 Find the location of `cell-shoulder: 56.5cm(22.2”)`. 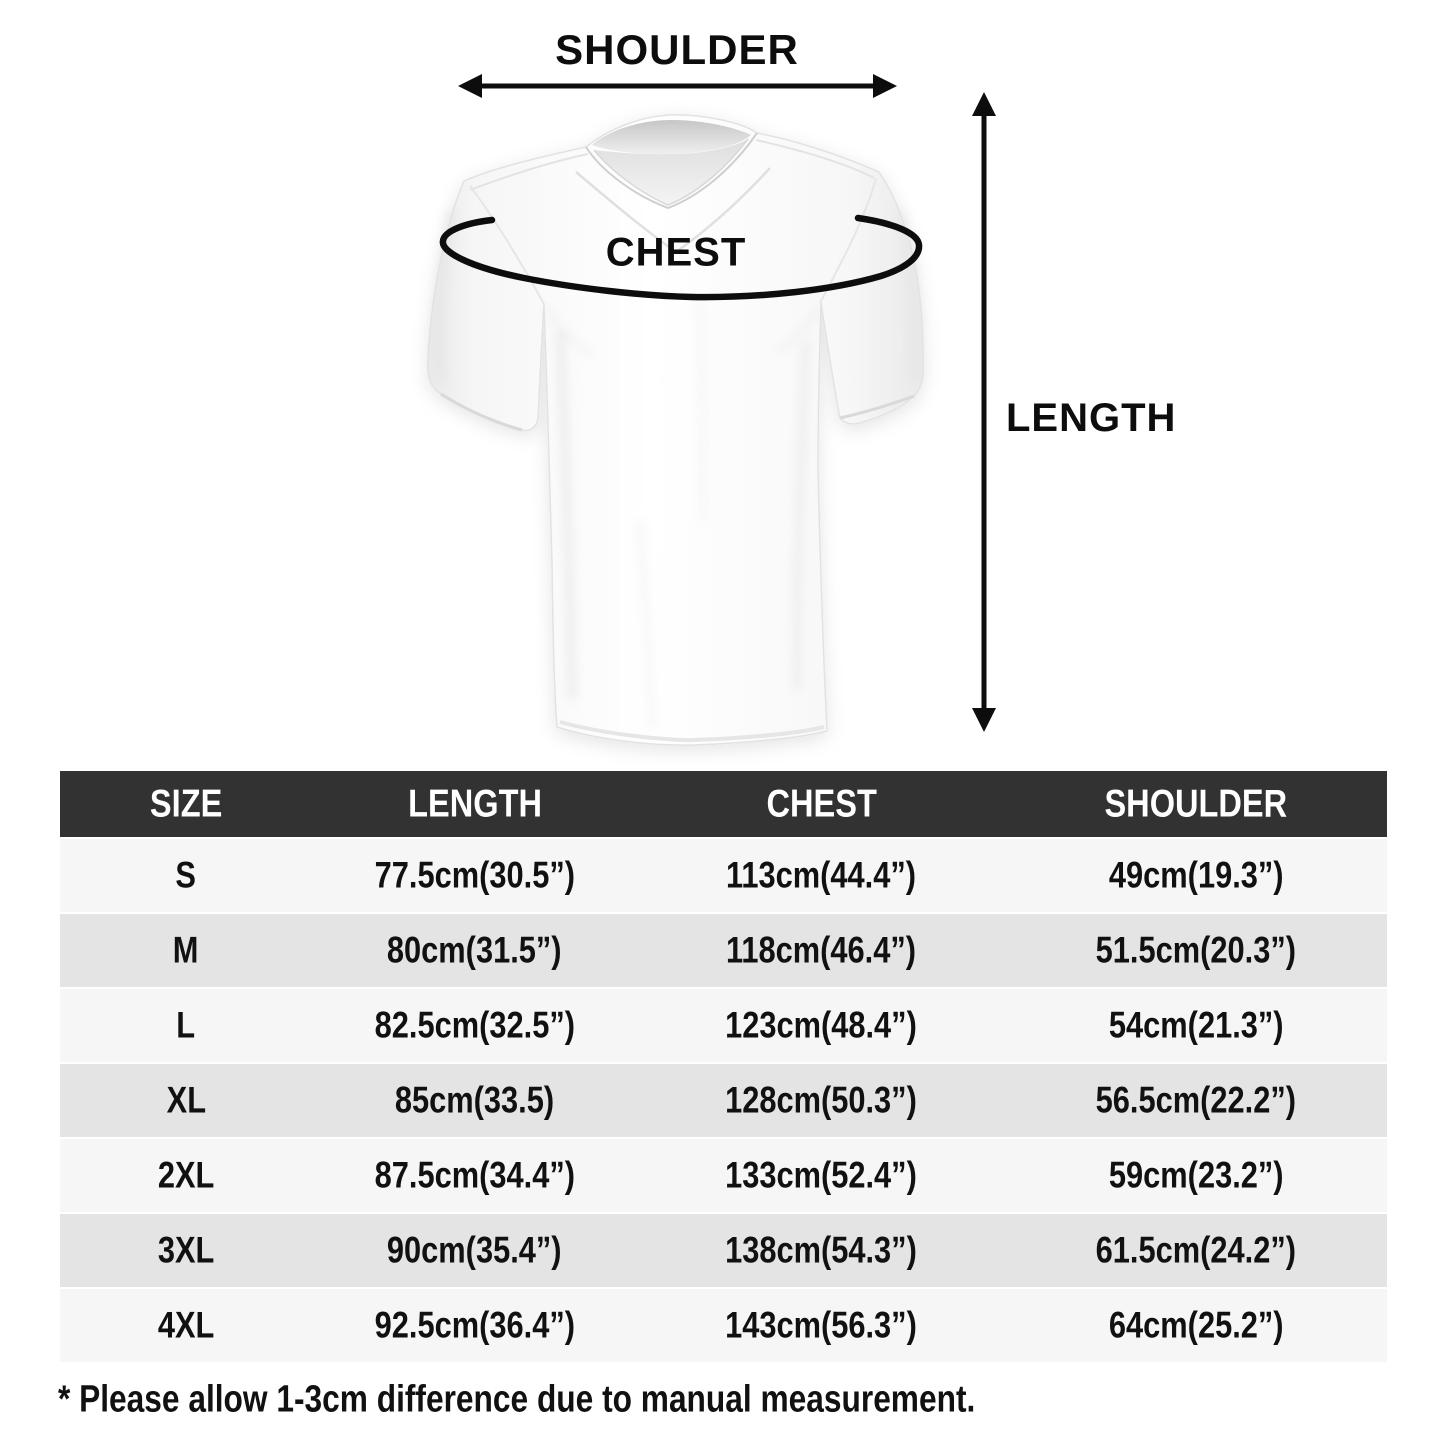

cell-shoulder: 56.5cm(22.2”) is located at coordinates (1196, 1100).